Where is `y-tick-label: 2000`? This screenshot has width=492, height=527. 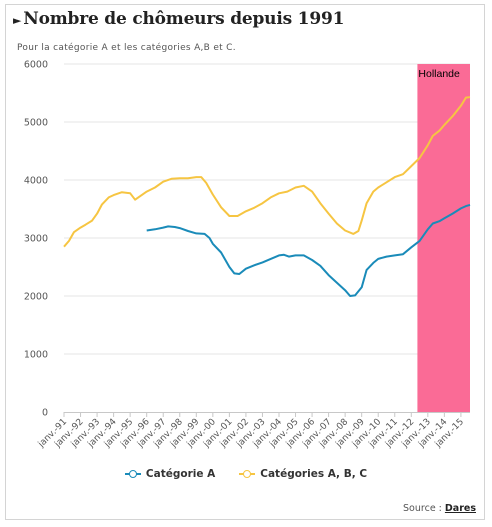
y-tick-label: 2000 is located at coordinates (36, 297).